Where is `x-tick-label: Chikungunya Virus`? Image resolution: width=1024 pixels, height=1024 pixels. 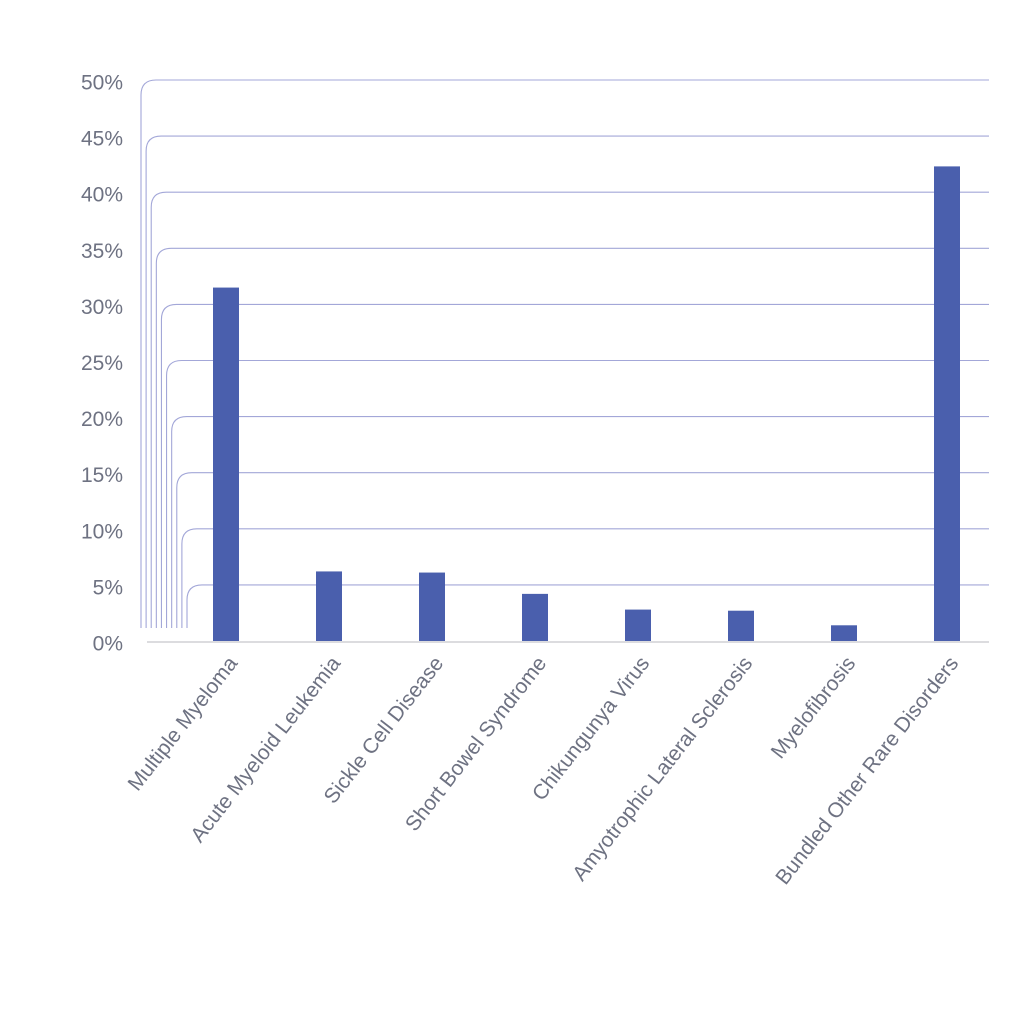
x-tick-label: Chikungunya Virus is located at coordinates (591, 728).